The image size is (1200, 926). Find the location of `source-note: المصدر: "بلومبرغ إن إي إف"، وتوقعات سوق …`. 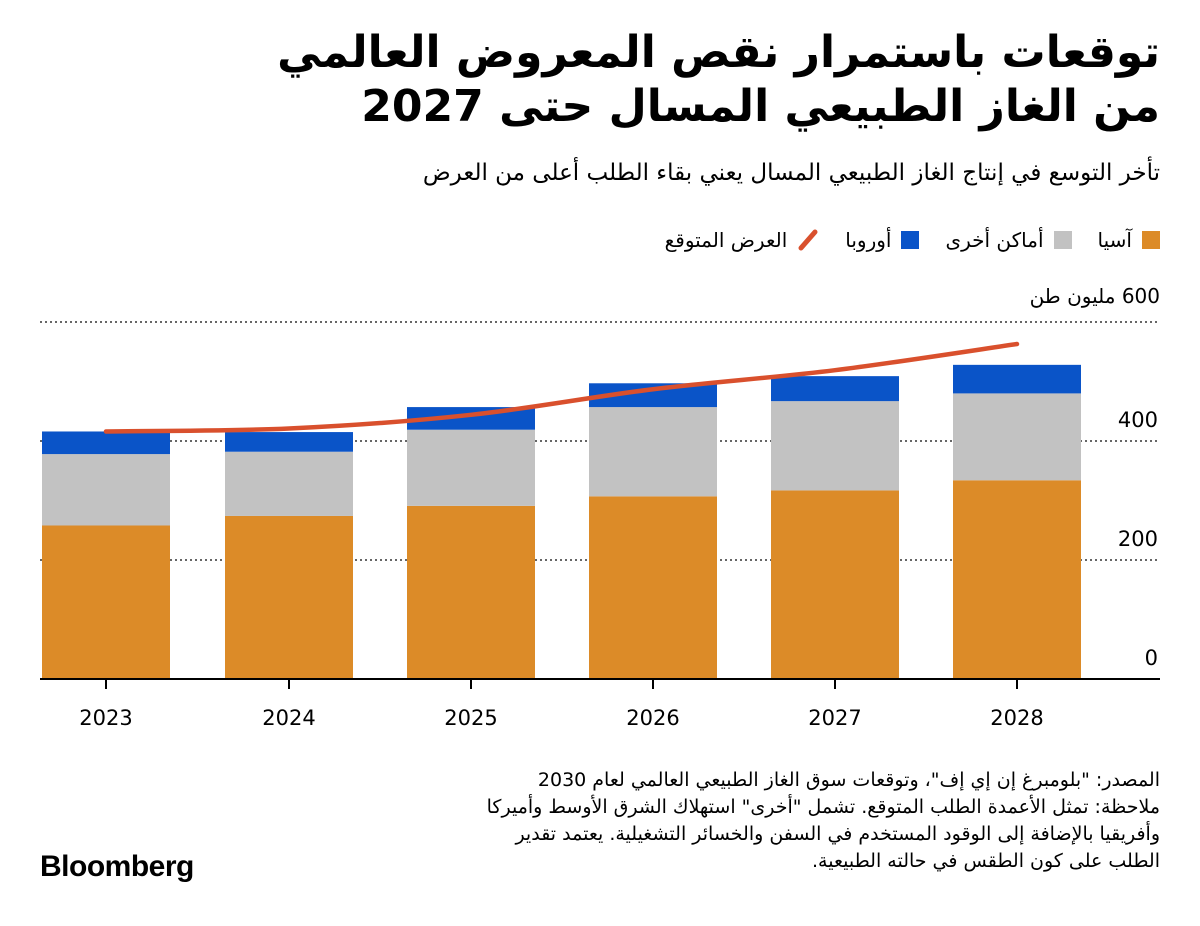

source-note: المصدر: "بلومبرغ إن إي إف"، وتوقعات سوق … is located at coordinates (848, 780).